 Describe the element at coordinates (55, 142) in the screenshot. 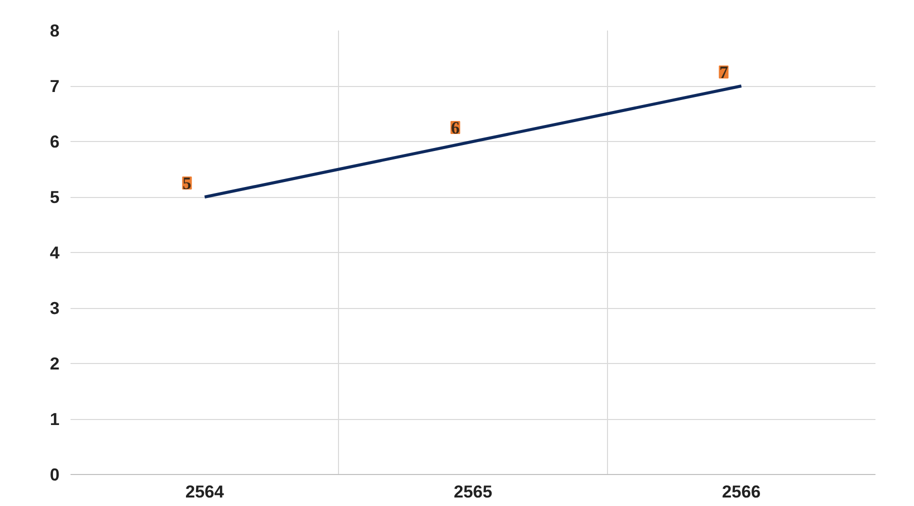

I see `y-tick-label: 6` at that location.